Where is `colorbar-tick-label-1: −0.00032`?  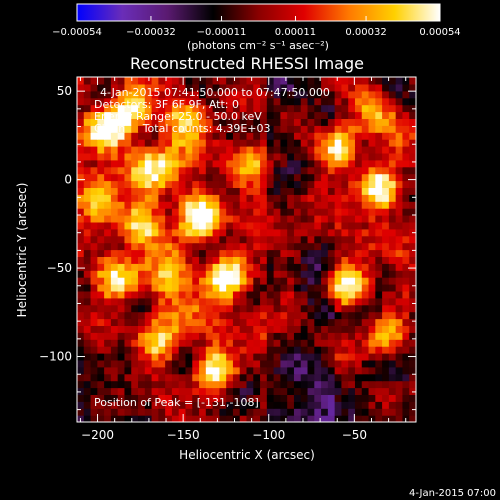 colorbar-tick-label-1: −0.00032 is located at coordinates (151, 32).